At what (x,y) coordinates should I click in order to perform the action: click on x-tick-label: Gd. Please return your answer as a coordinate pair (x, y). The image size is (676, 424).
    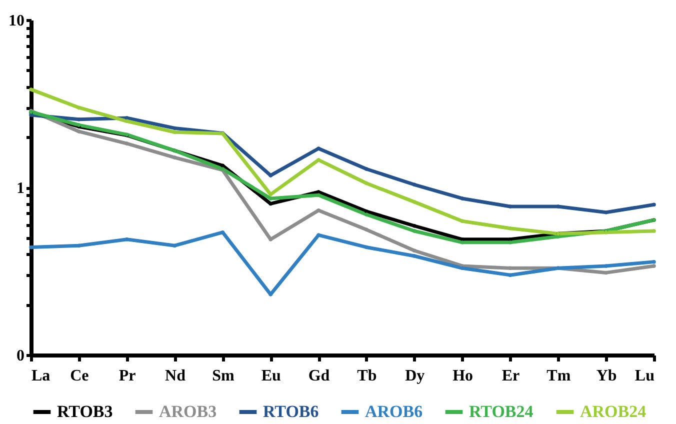
    Looking at the image, I should click on (319, 376).